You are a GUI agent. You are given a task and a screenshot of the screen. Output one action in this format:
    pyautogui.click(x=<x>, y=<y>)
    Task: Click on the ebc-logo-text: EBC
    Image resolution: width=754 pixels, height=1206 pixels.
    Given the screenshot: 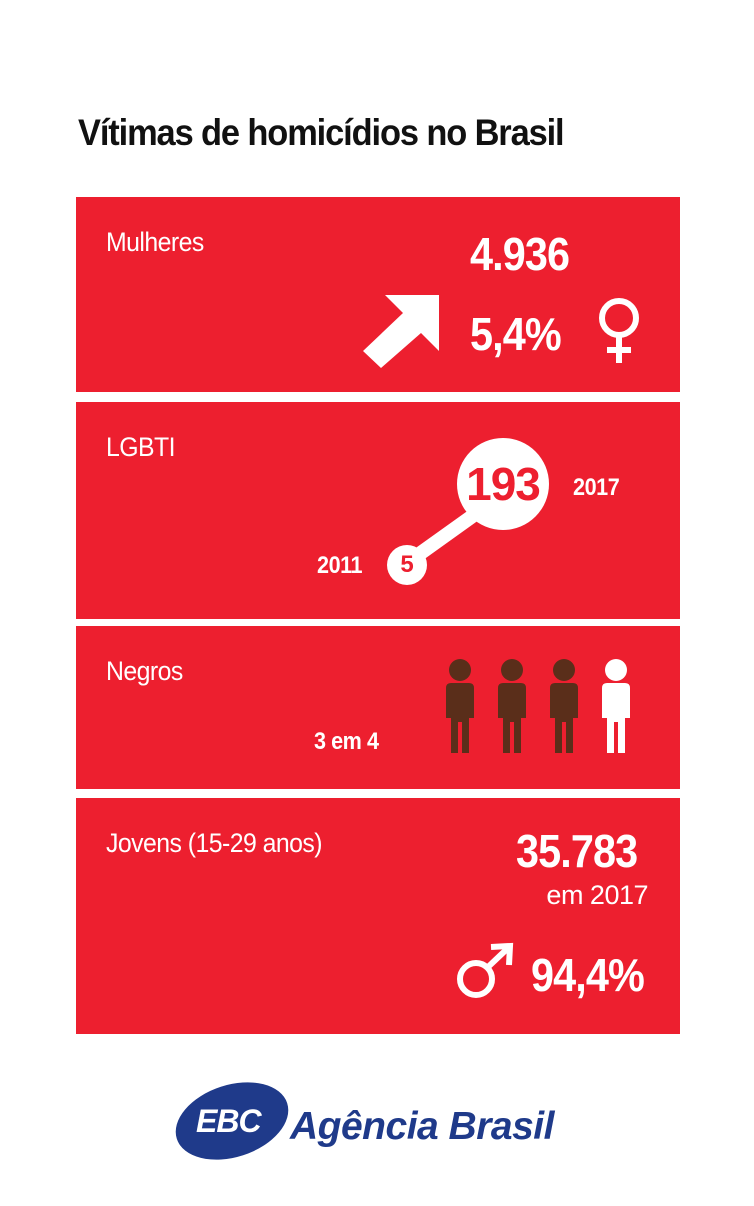 What is the action you would take?
    pyautogui.click(x=229, y=1121)
    